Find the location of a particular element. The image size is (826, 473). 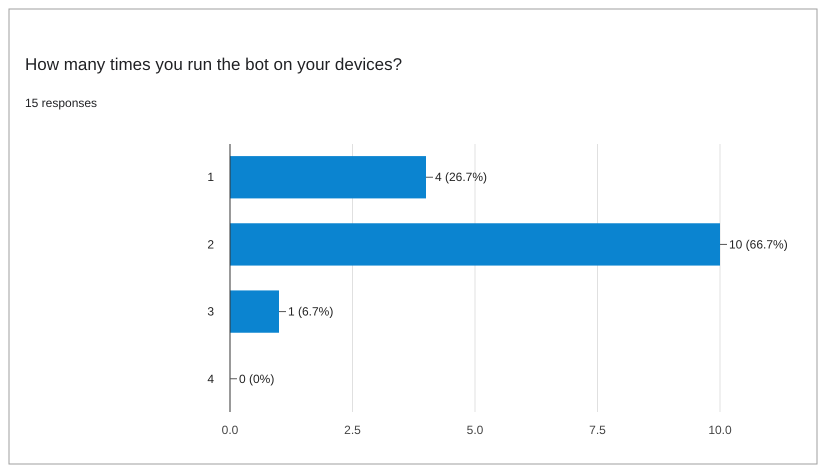

x-tick-label: 2.5 is located at coordinates (353, 430).